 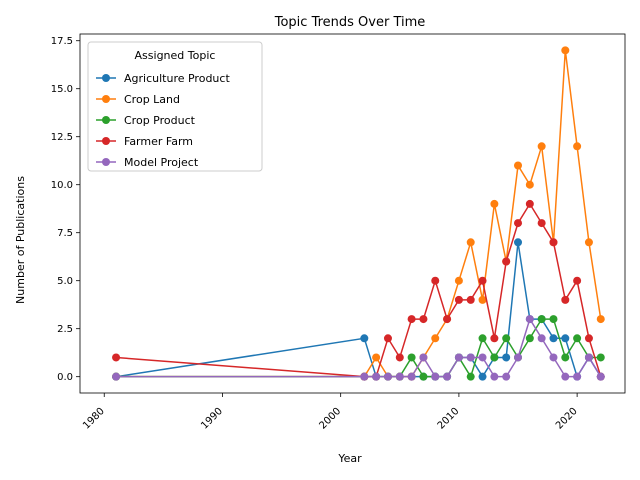 What do you see at coordinates (350, 22) in the screenshot?
I see `chart-title: Topic Trends Over Time` at bounding box center [350, 22].